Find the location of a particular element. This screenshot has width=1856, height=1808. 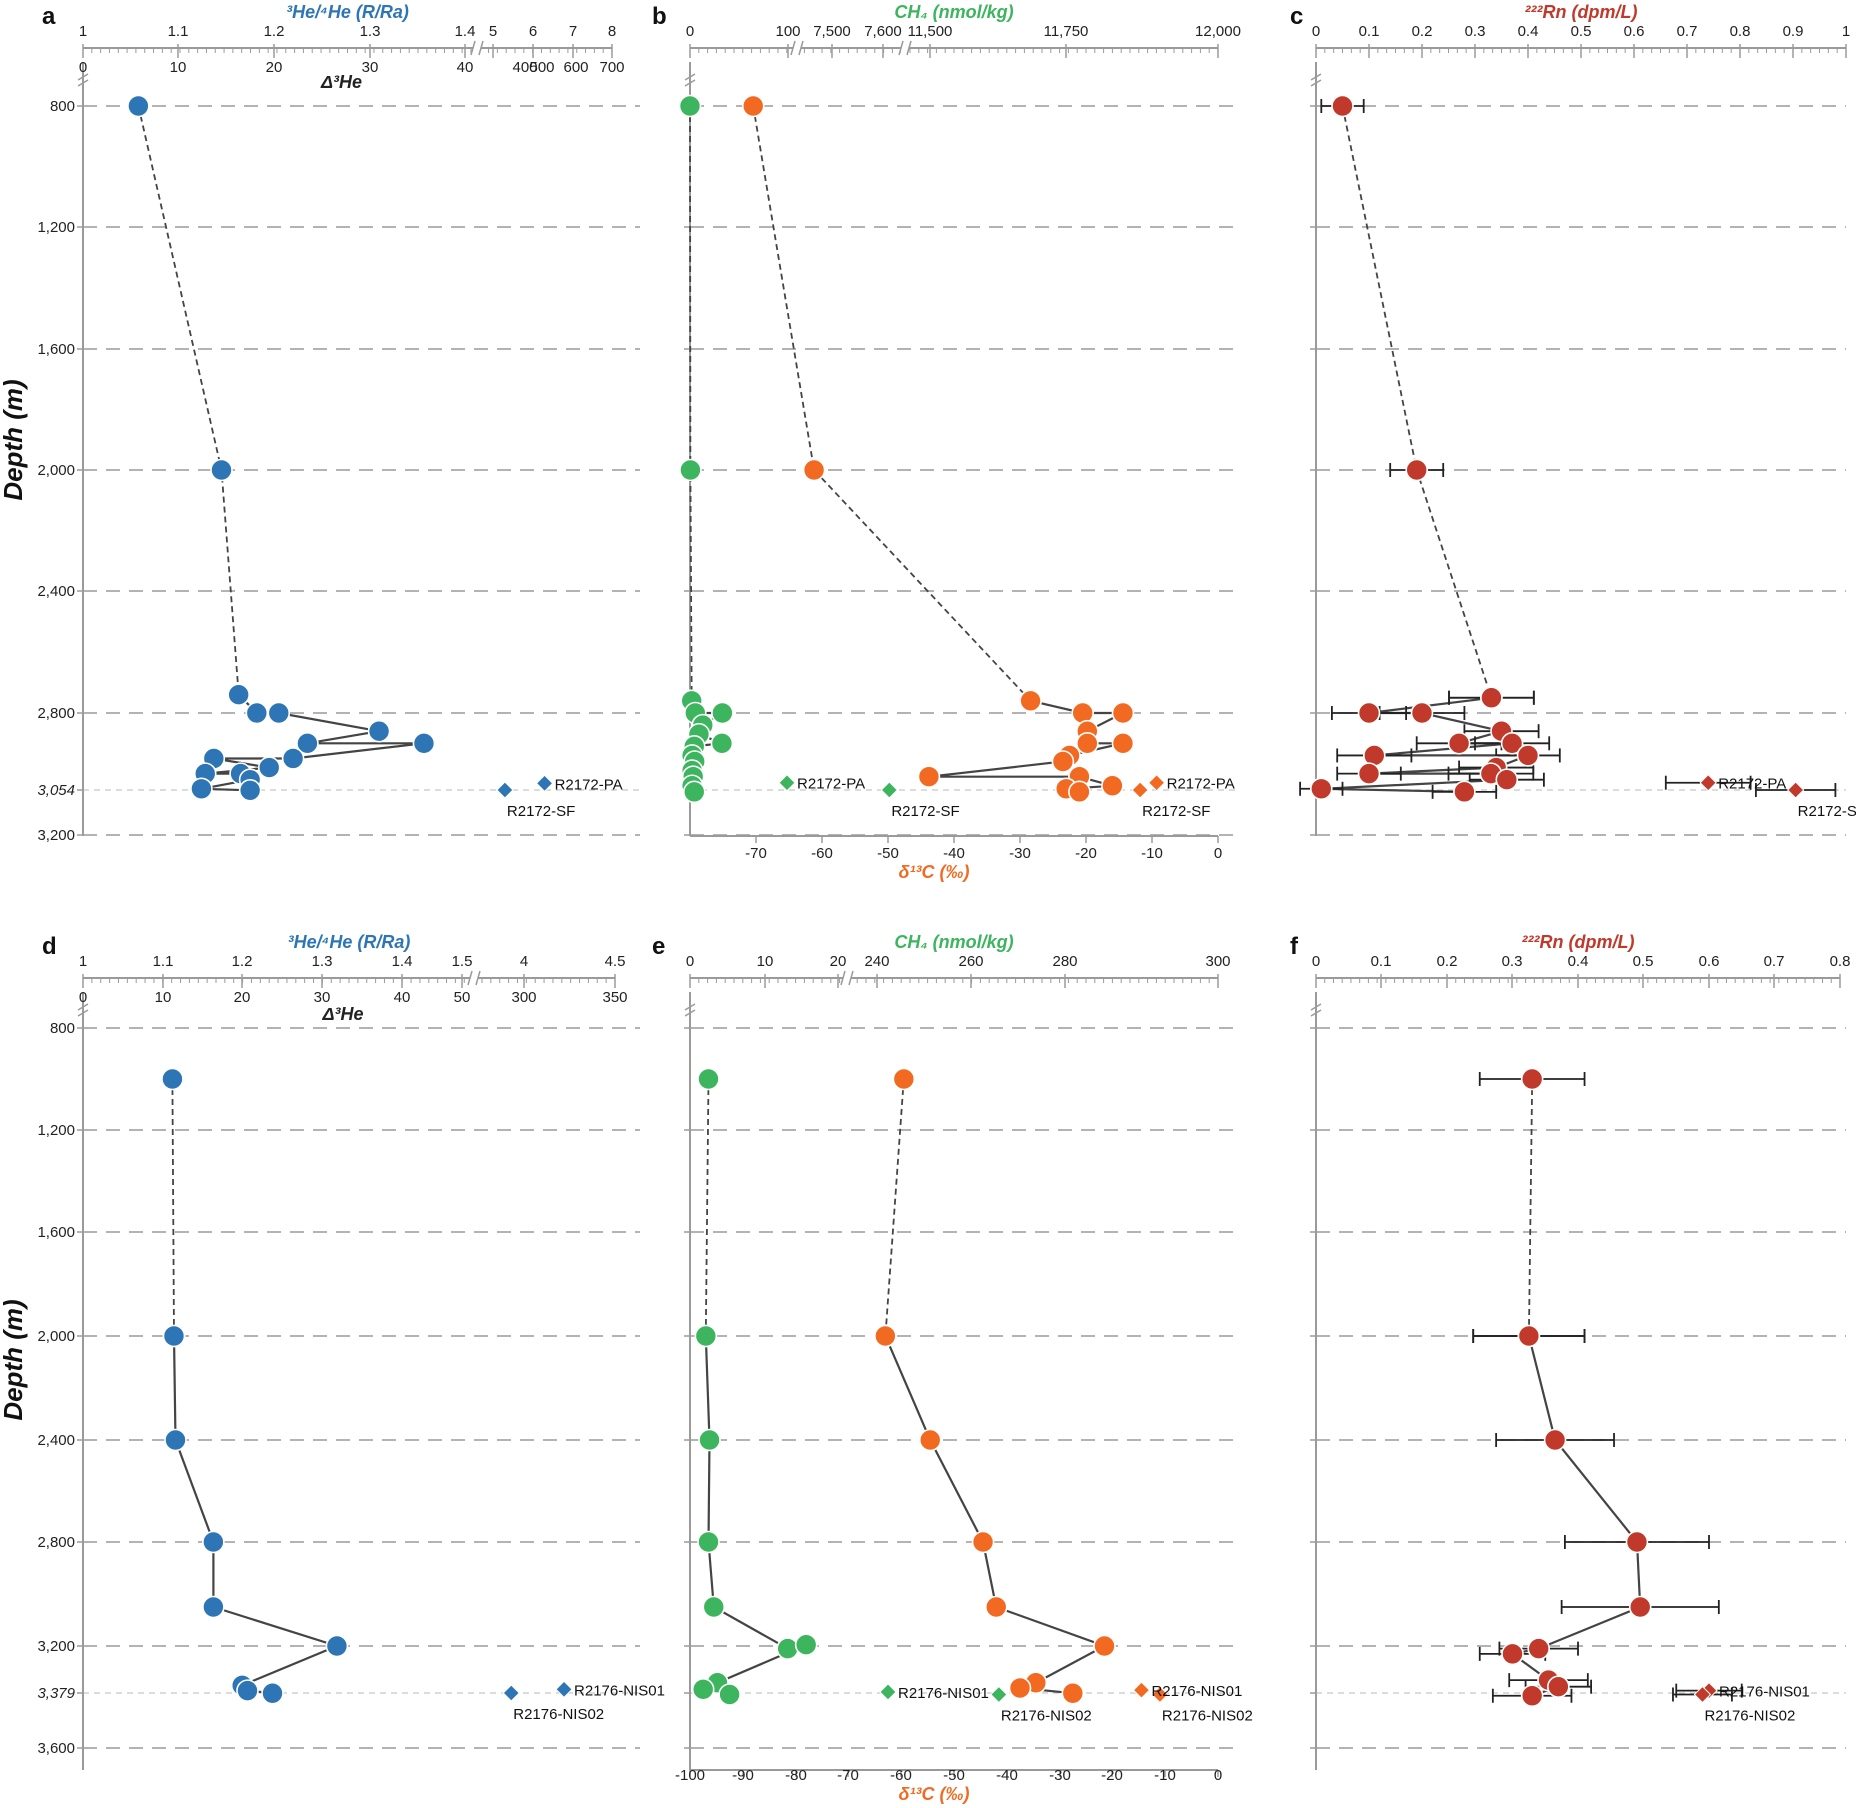

top-axis-tick-label-c: 0.7 is located at coordinates (1687, 31).